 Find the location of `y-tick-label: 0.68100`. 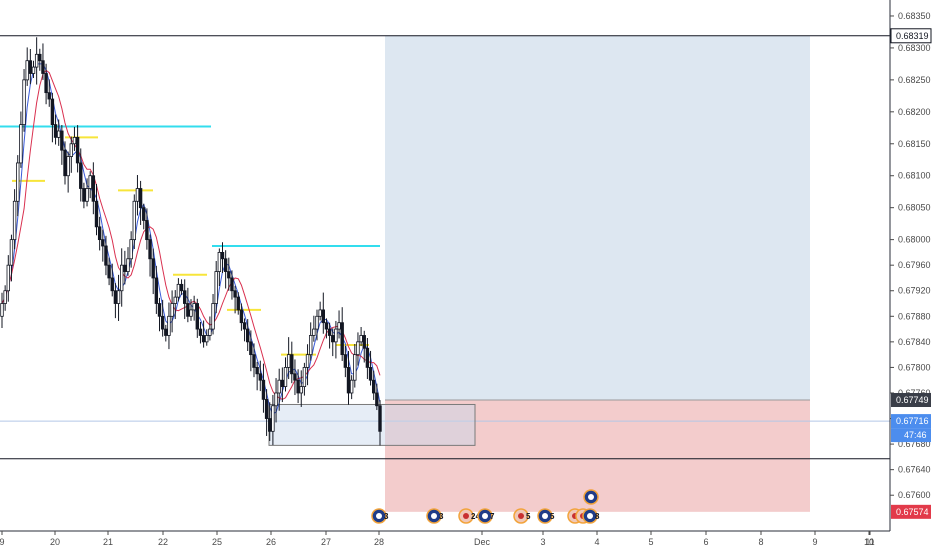

y-tick-label: 0.68100 is located at coordinates (914, 176).